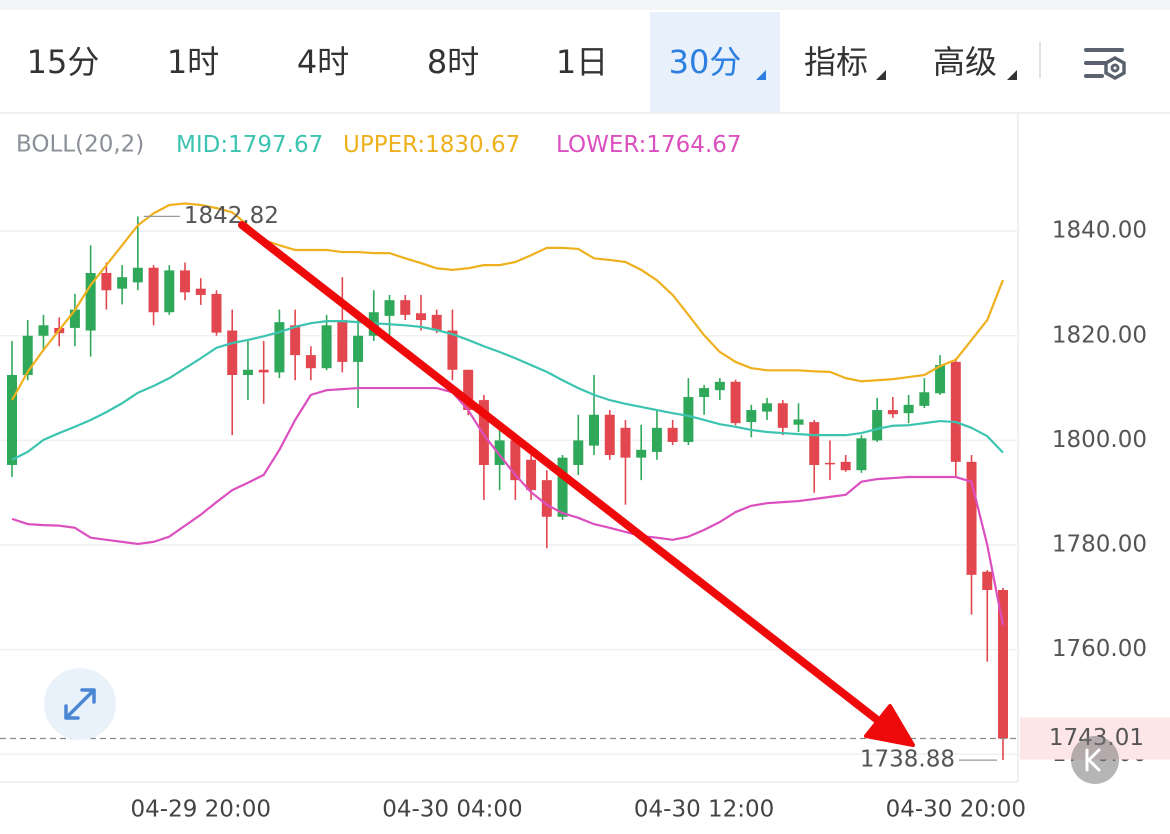 The height and width of the screenshot is (834, 1170). Describe the element at coordinates (956, 810) in the screenshot. I see `x-tick-label: 04-30 20:00` at that location.